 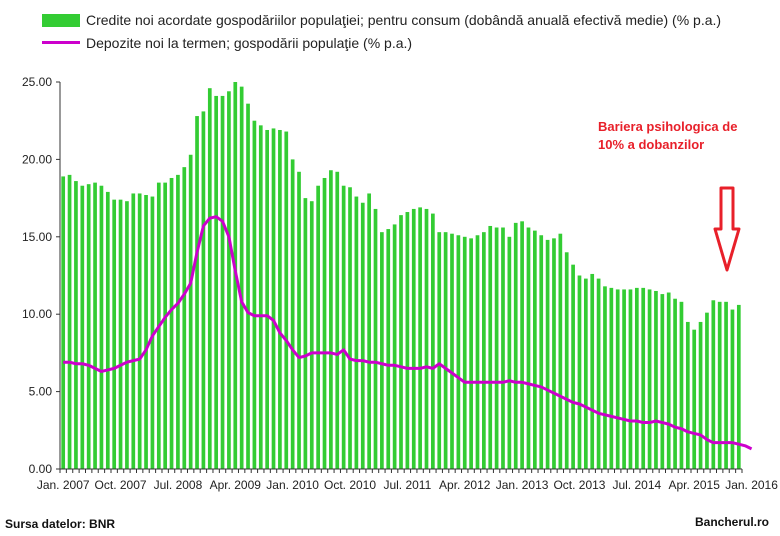 What do you see at coordinates (37, 237) in the screenshot?
I see `y-tick-label: 15.00` at bounding box center [37, 237].